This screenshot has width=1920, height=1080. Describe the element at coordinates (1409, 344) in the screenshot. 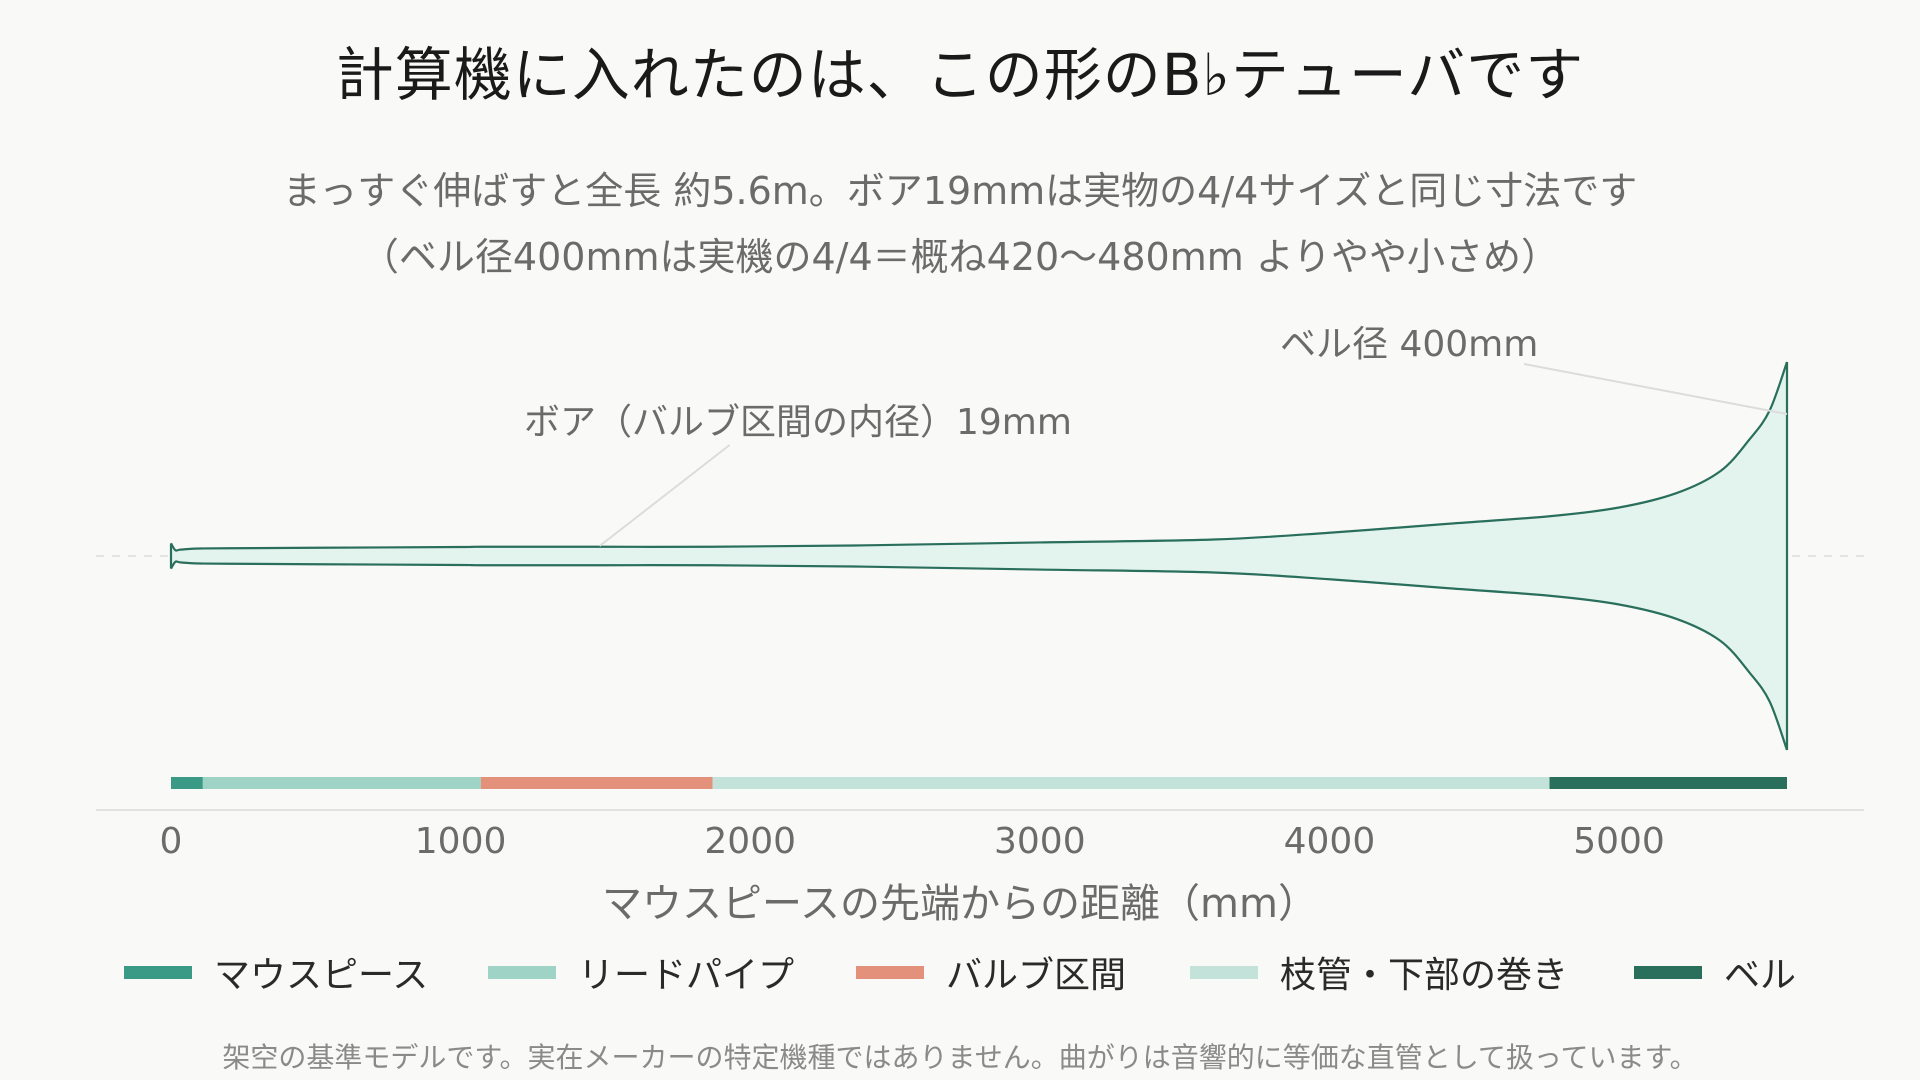

I see `annotation-bell-label: ベル径 400mm` at that location.